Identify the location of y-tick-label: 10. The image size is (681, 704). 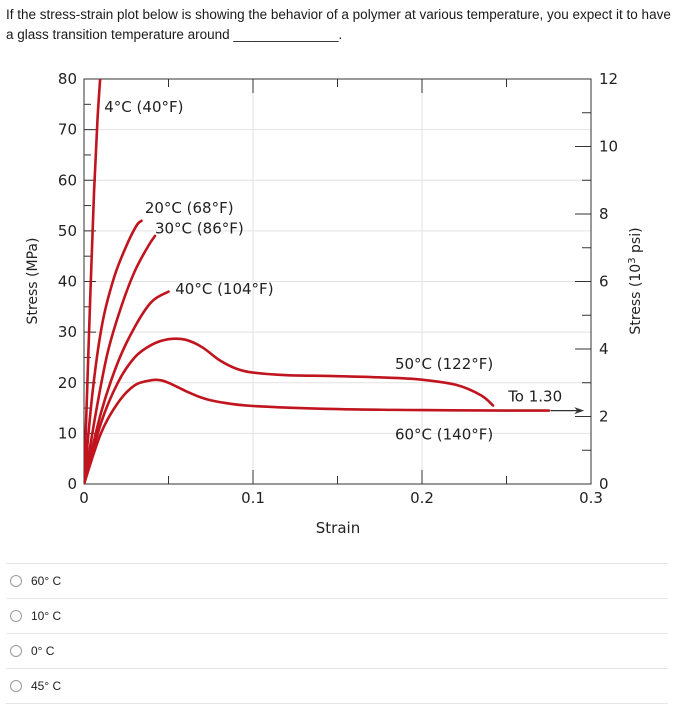
(67, 433).